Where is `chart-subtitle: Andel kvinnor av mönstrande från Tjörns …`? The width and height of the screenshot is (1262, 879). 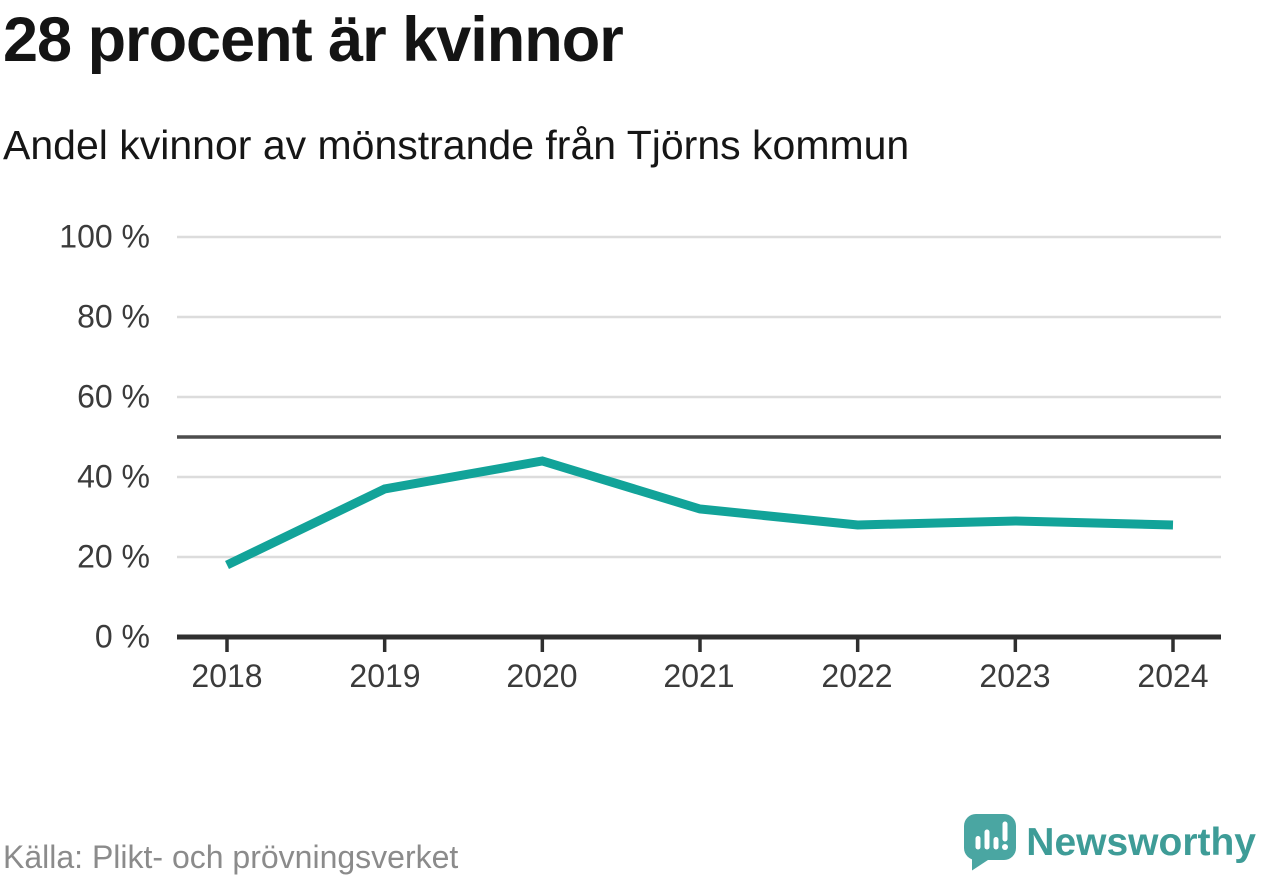 chart-subtitle: Andel kvinnor av mönstrande från Tjörns … is located at coordinates (456, 145).